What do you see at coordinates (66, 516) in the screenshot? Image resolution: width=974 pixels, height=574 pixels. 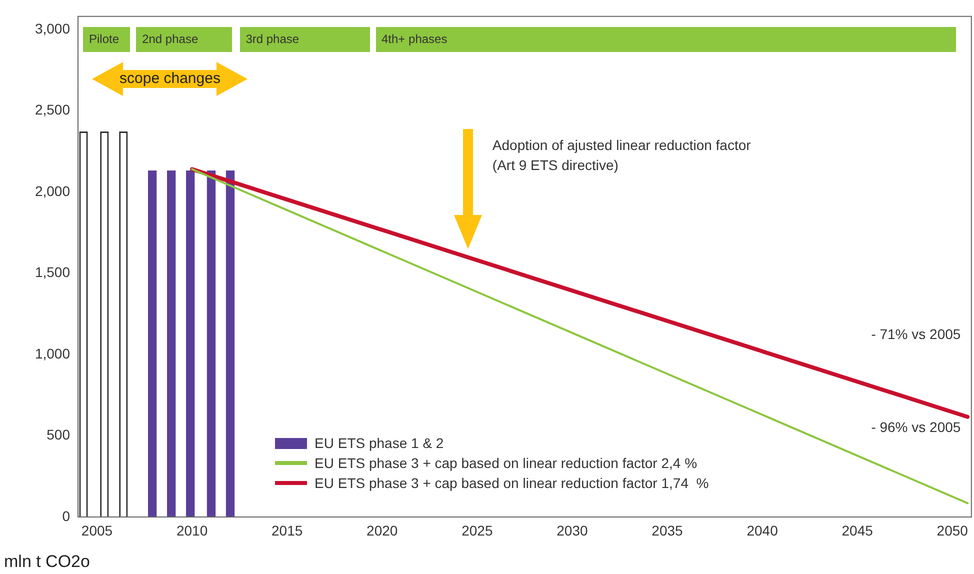 I see `y-tick-label: 0` at bounding box center [66, 516].